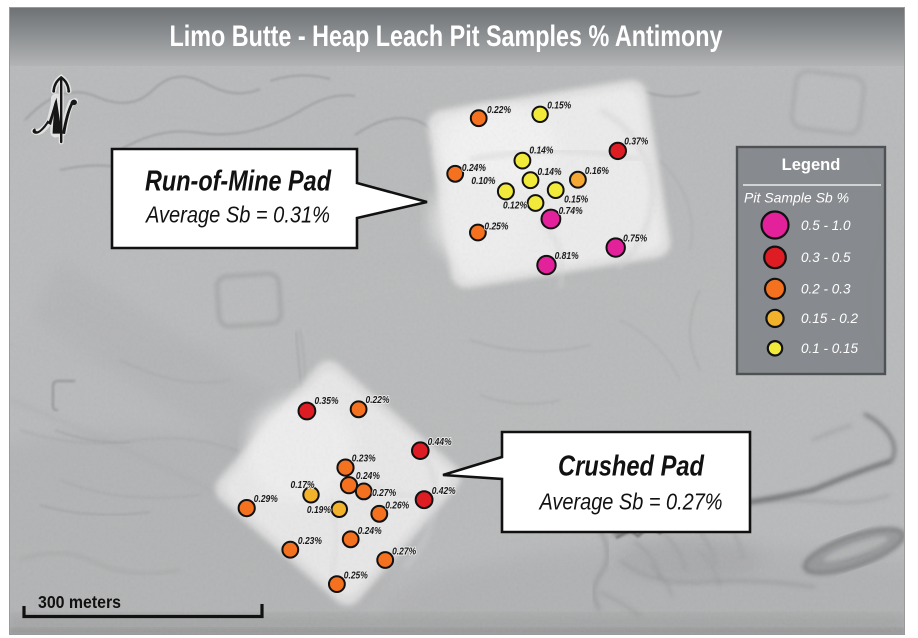 The height and width of the screenshot is (638, 918). What do you see at coordinates (830, 348) in the screenshot?
I see `svg-text: 0.1 - 0.15` at bounding box center [830, 348].